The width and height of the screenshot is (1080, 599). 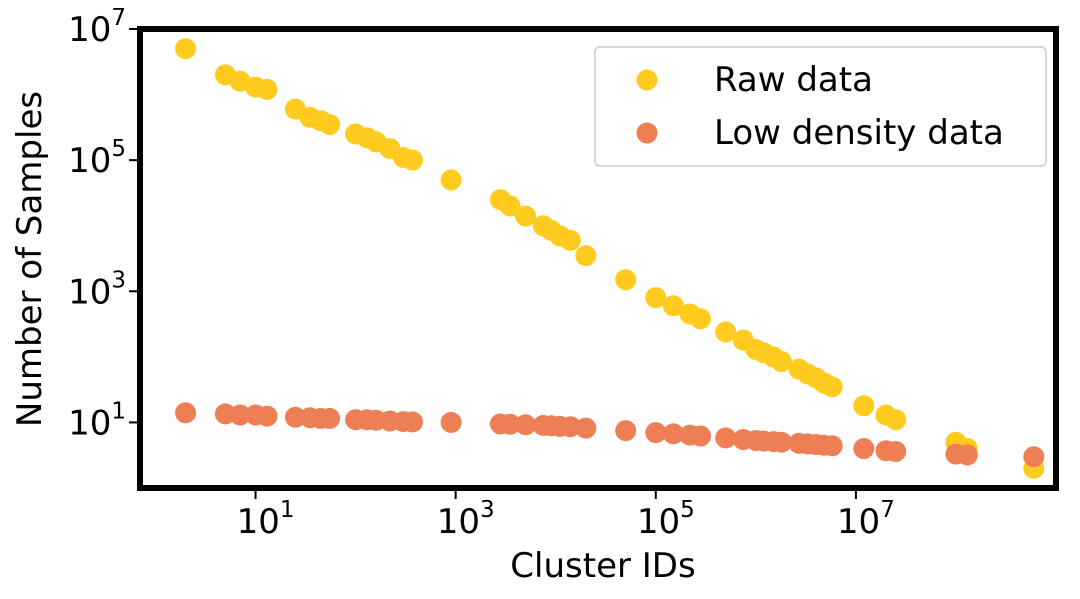 What do you see at coordinates (866, 519) in the screenshot?
I see `x-tick-label-3: 10⁷` at bounding box center [866, 519].